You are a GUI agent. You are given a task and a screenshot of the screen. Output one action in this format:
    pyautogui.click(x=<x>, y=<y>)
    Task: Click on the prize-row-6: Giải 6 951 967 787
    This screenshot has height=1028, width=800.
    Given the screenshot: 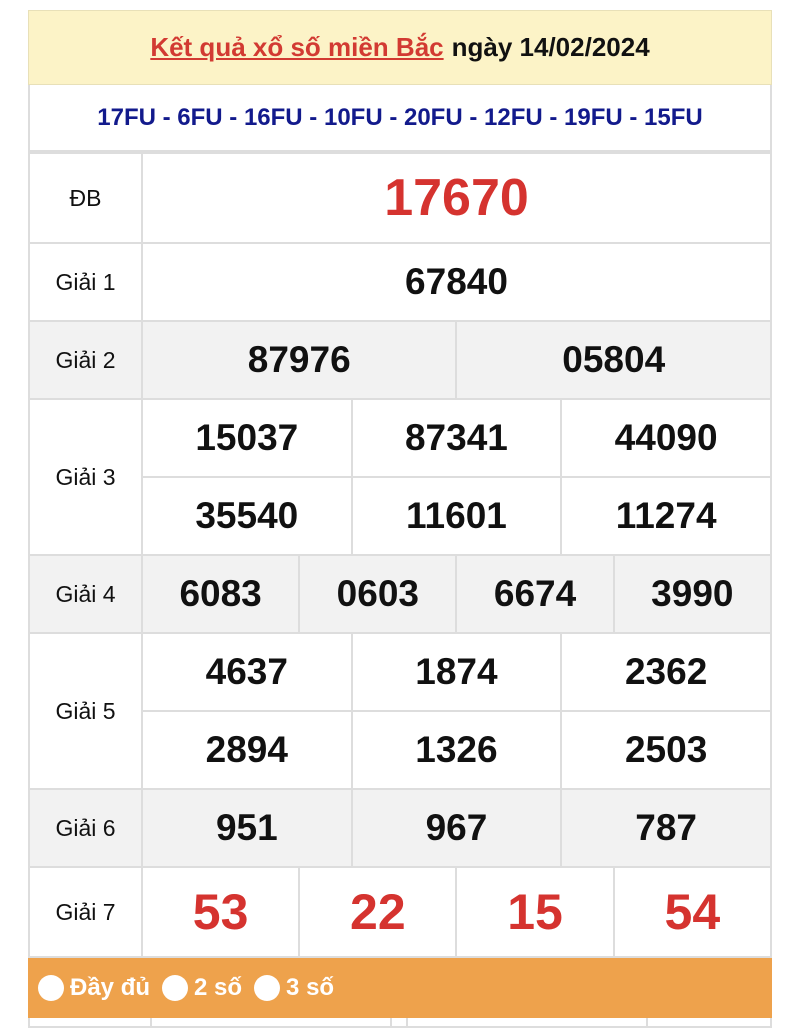 What is the action you would take?
    pyautogui.click(x=400, y=828)
    